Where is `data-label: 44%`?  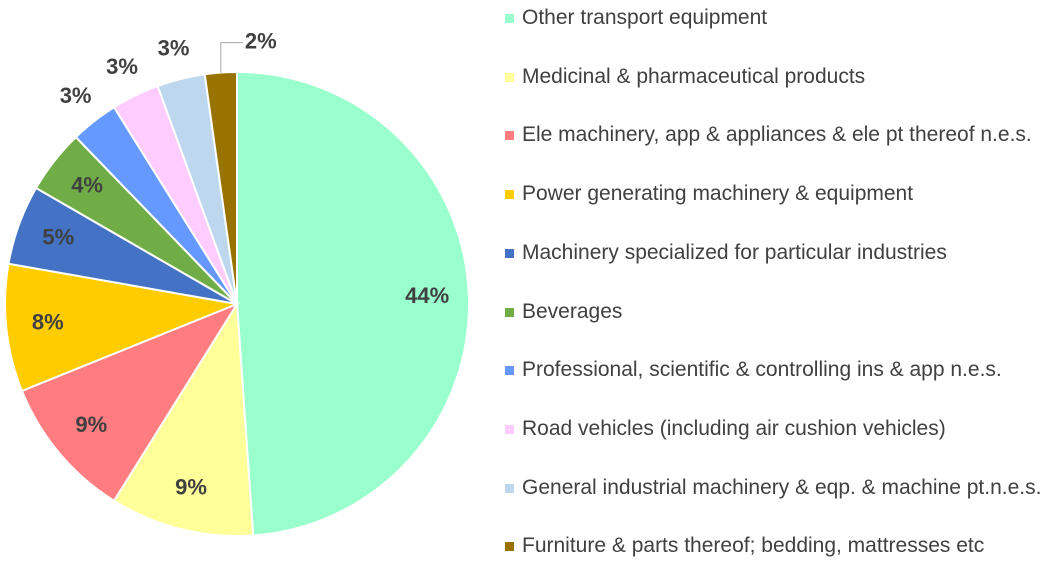 data-label: 44% is located at coordinates (427, 295).